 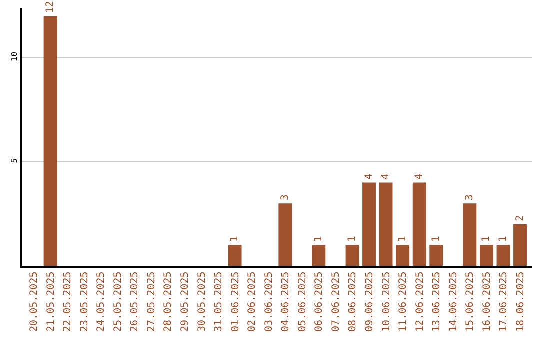 What do you see at coordinates (118, 302) in the screenshot?
I see `x-tick-label: 25.05.2025` at bounding box center [118, 302].